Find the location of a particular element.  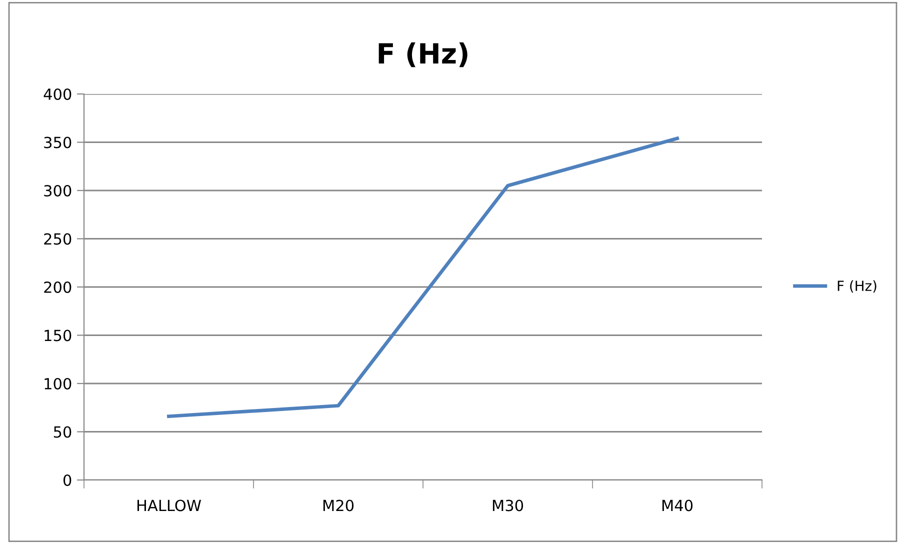

y-tick-label: 0 is located at coordinates (67, 480).